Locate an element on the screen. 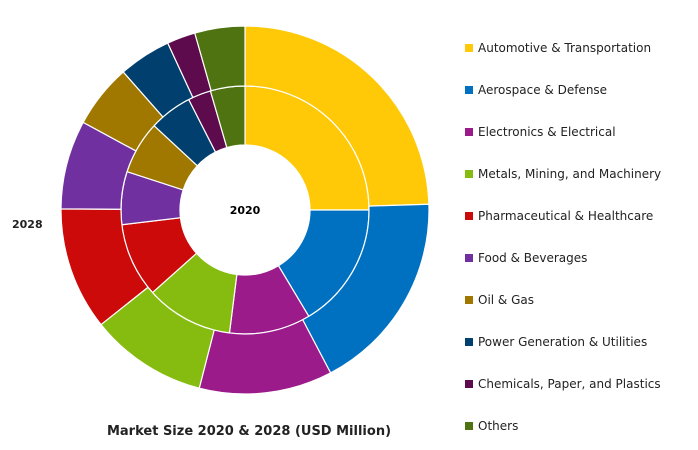 Image resolution: width=698 pixels, height=450 pixels. legend-label: Food & Beverages is located at coordinates (533, 258).